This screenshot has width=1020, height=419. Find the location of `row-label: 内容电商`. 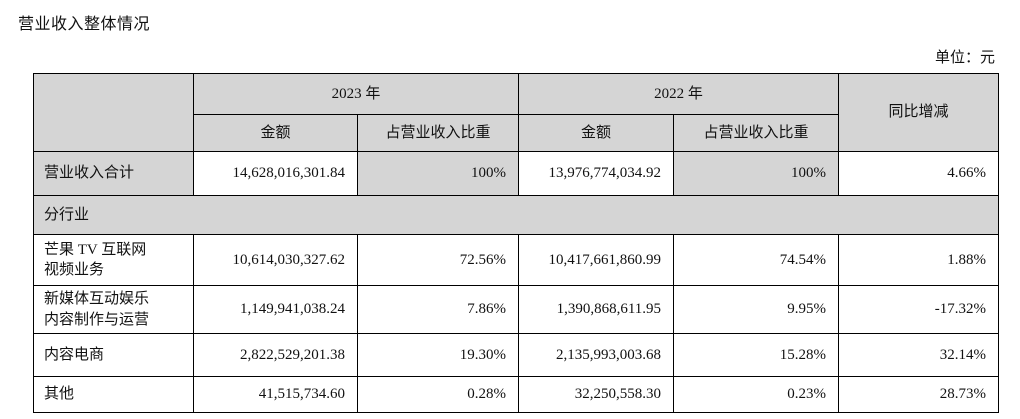

row-label: 内容电商 is located at coordinates (113, 355).